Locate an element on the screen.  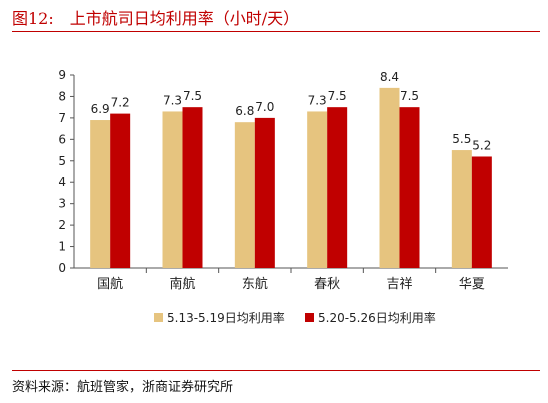
y-tick-label: 4 is located at coordinates (62, 182).